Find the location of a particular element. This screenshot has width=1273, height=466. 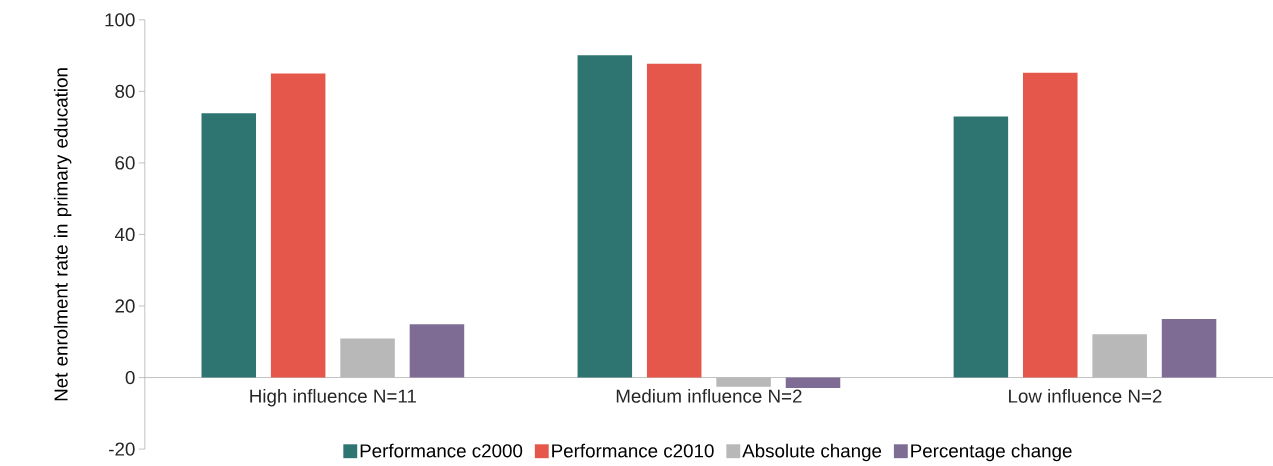

y-tick-label: 40 is located at coordinates (124, 234).